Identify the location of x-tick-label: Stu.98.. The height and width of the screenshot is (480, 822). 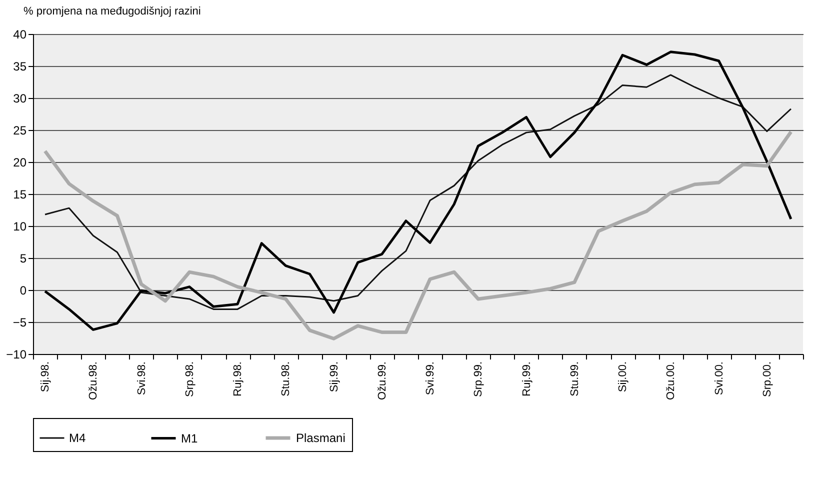
(286, 379).